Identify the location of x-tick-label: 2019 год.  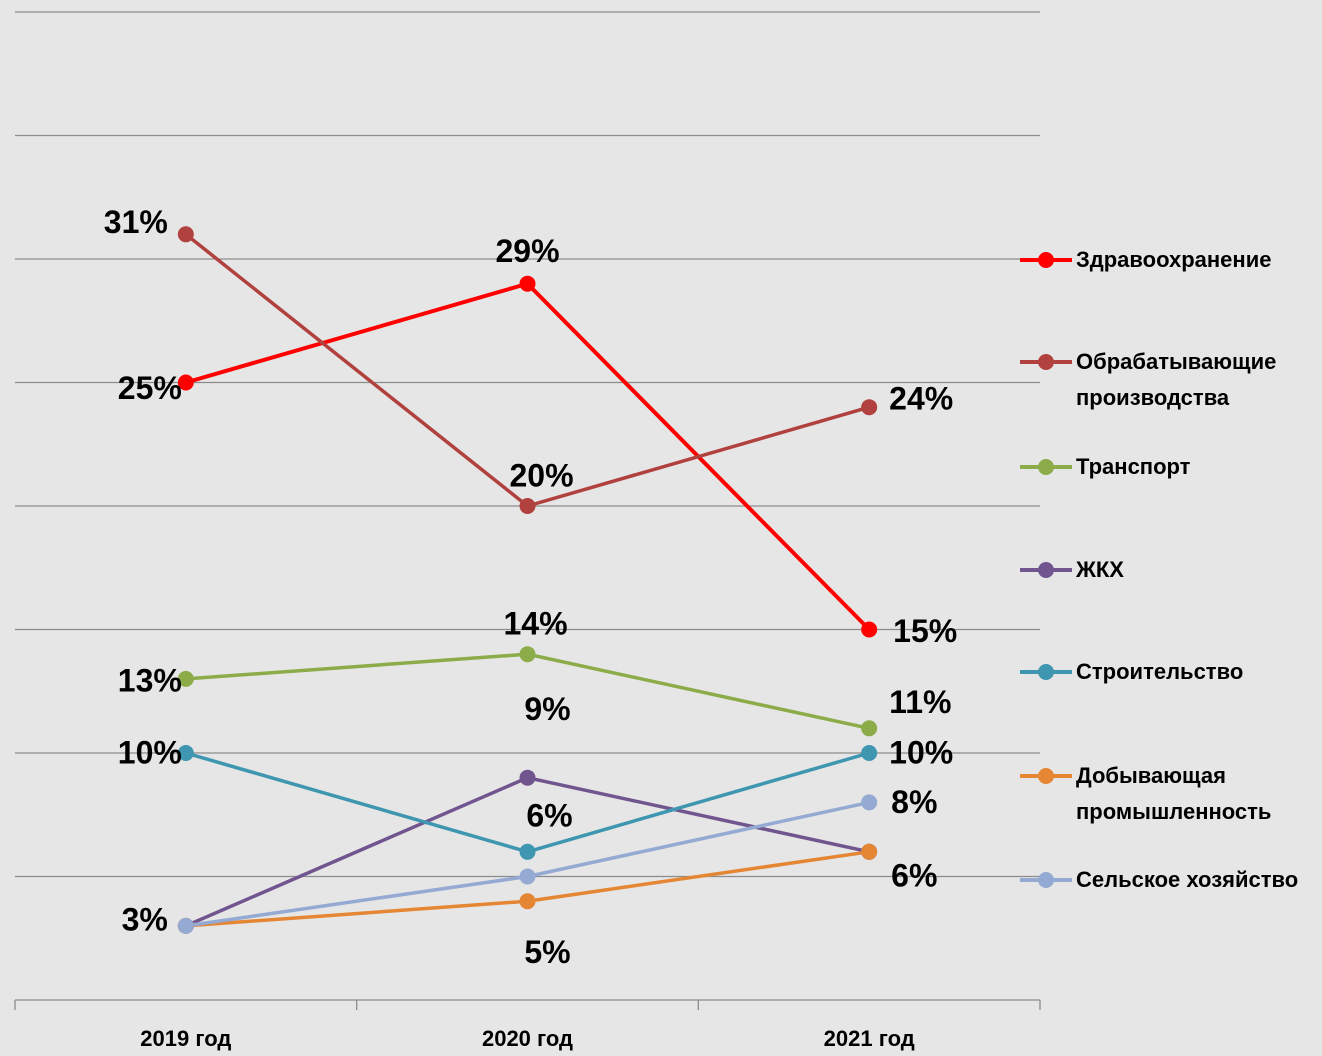
(185, 1038).